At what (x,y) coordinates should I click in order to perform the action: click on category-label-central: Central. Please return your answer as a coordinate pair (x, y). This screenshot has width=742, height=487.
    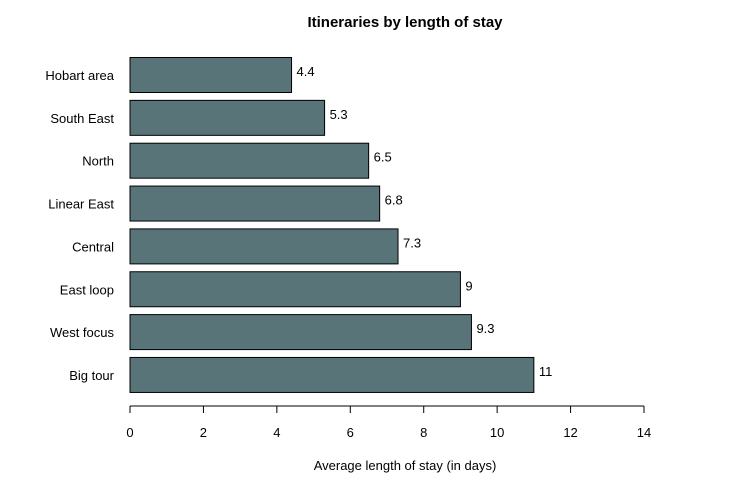
    Looking at the image, I should click on (93, 246).